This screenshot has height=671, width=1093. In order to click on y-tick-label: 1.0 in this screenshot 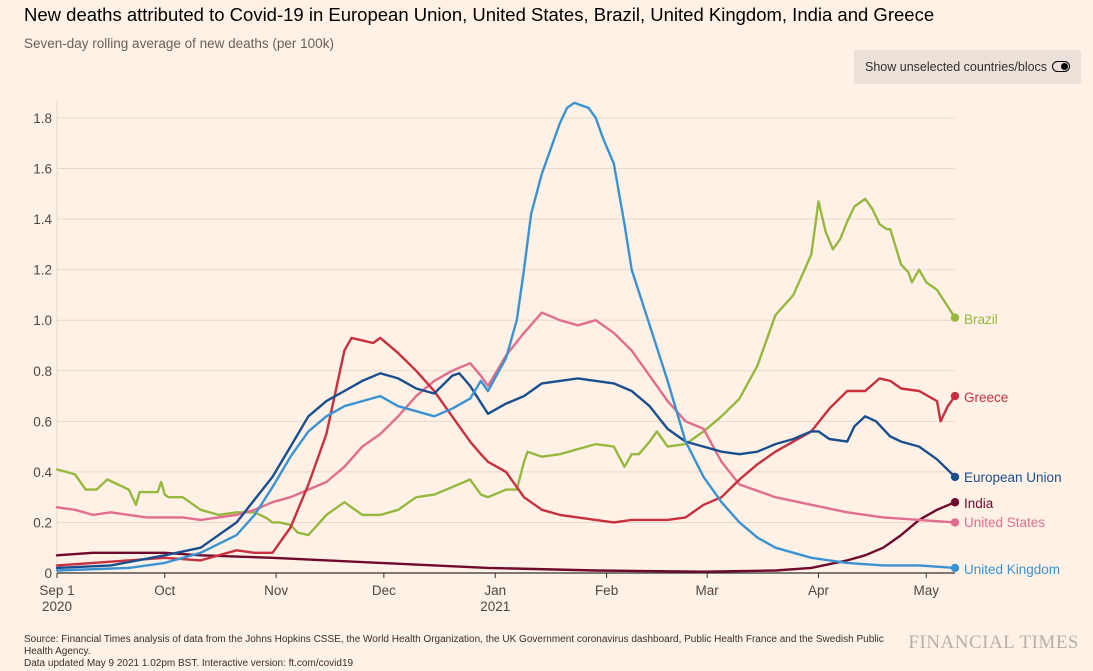, I will do `click(42, 320)`.